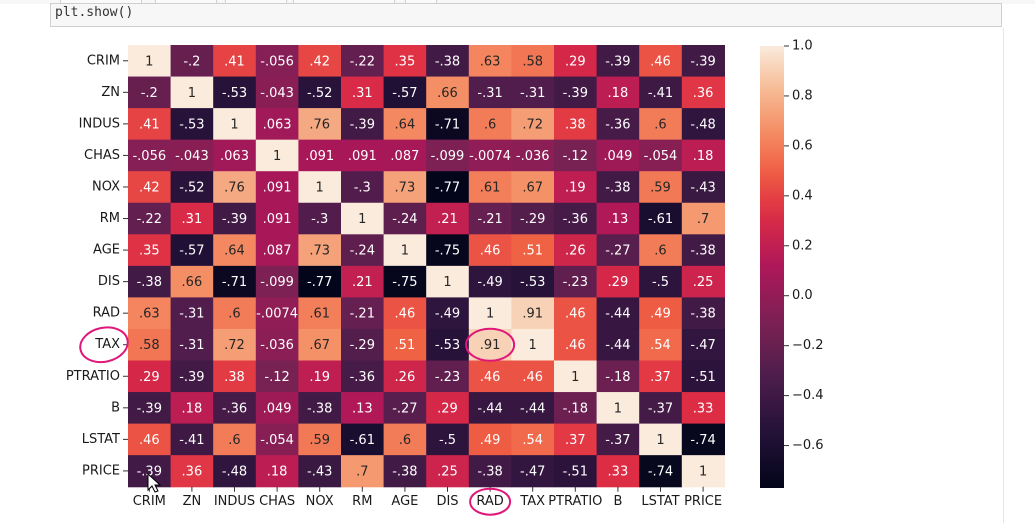  I want to click on cell-value-label: -.53, so click(191, 124).